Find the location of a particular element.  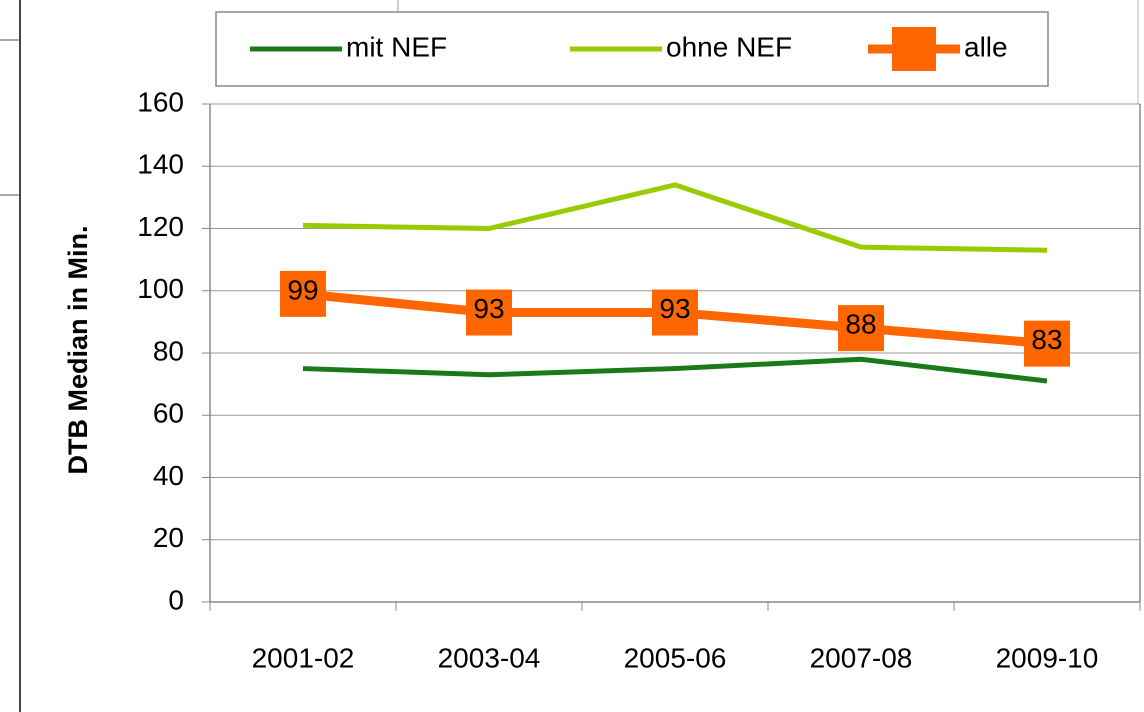

y-tick-label: 60 is located at coordinates (168, 413).